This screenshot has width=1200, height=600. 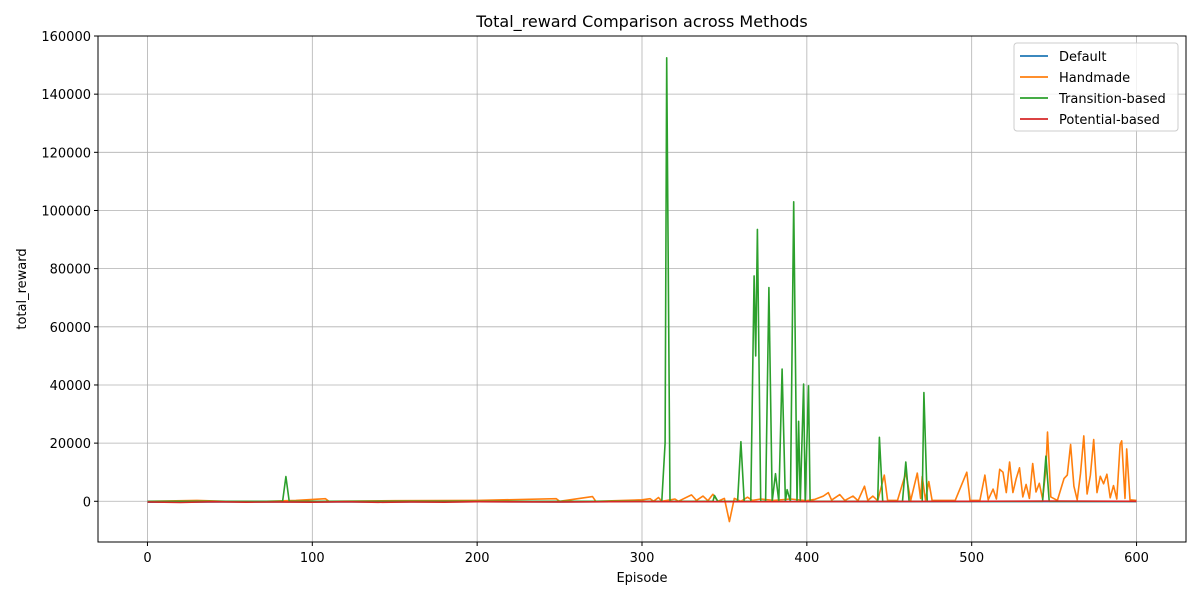 I want to click on y-axis-label: total_reward, so click(x=22, y=288).